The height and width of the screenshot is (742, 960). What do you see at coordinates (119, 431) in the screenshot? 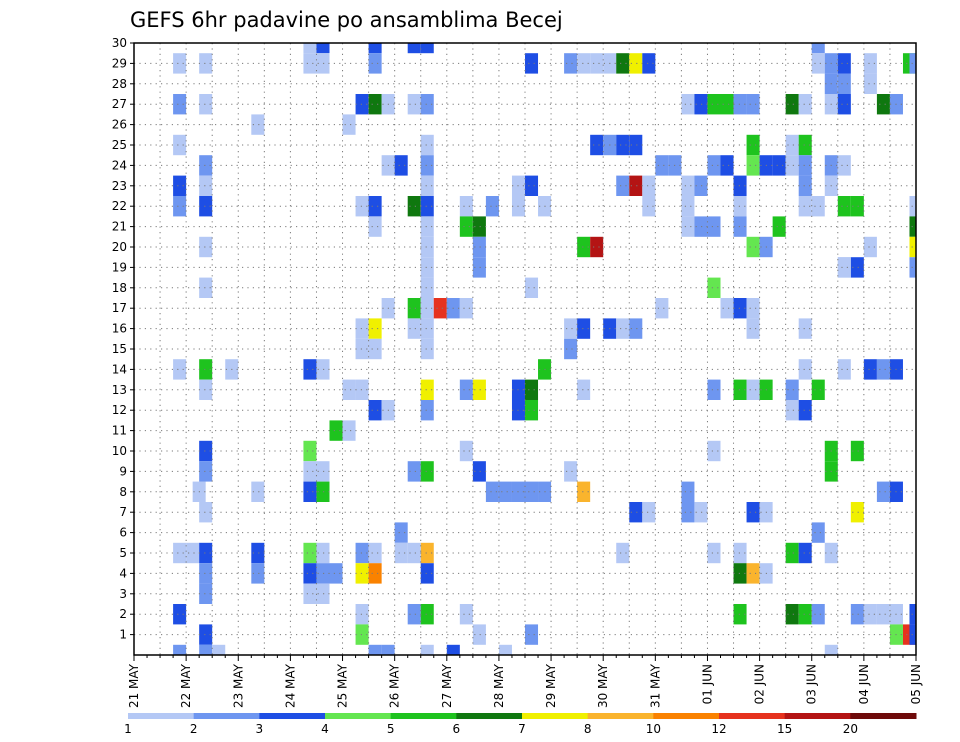
I see `y-tick-label: 11` at bounding box center [119, 431].